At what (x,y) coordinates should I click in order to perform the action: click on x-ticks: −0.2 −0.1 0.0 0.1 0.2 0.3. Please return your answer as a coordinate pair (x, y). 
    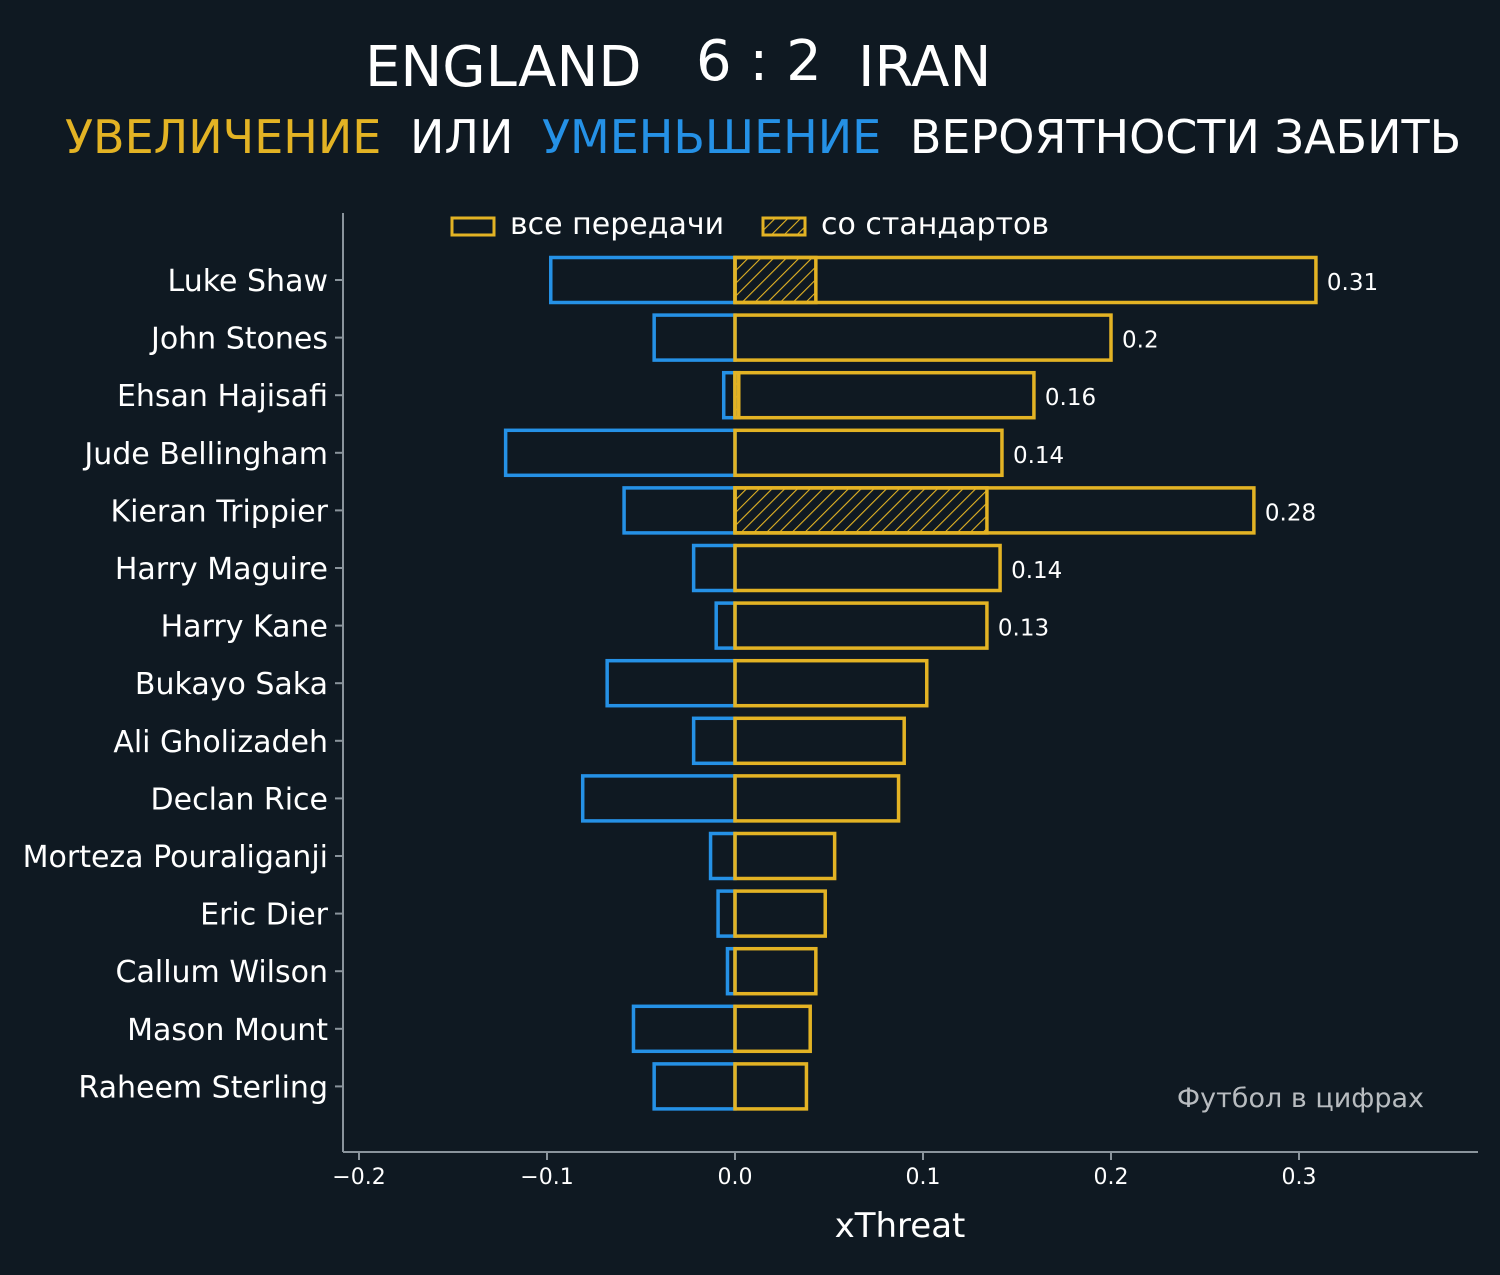
    Looking at the image, I should click on (824, 1171).